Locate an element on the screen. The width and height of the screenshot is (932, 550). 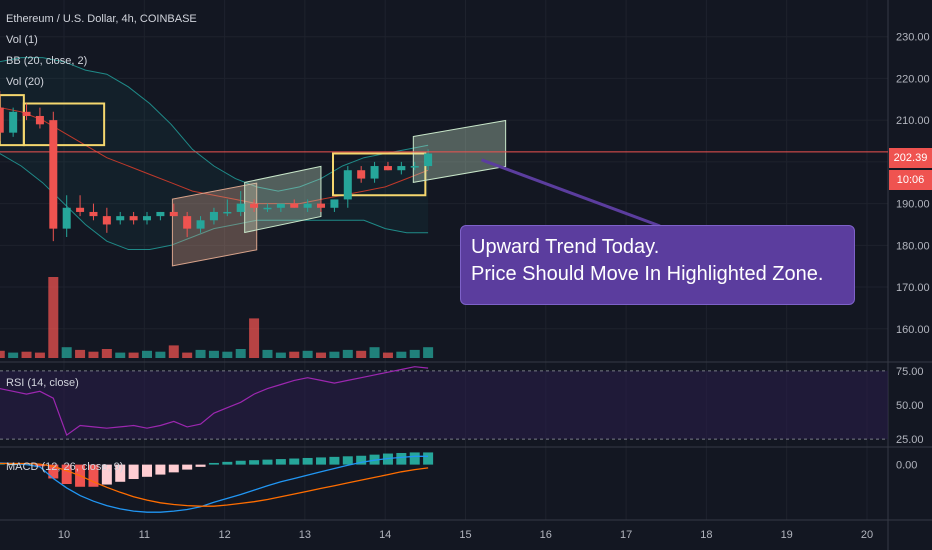
study-vol1-label: Vol (1) is located at coordinates (22, 40).